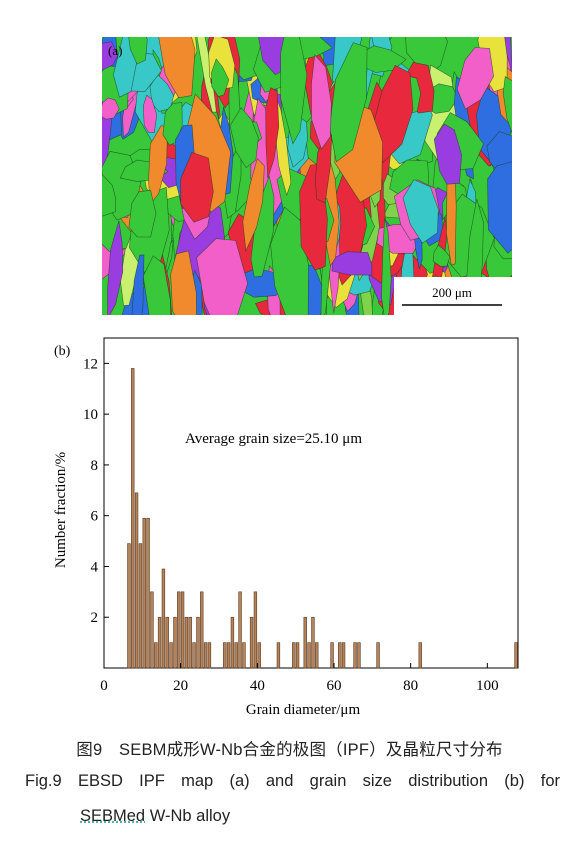 The width and height of the screenshot is (579, 841). What do you see at coordinates (115, 50) in the screenshot?
I see `panel-a-label: (a)` at bounding box center [115, 50].